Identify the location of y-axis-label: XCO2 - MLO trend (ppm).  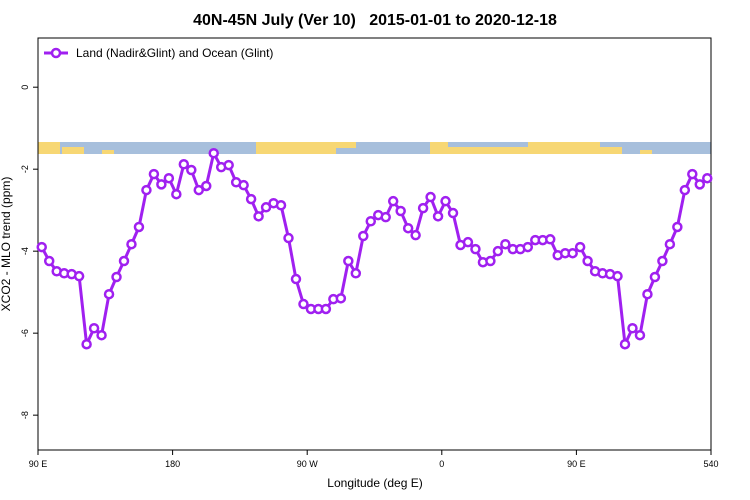
(6, 244).